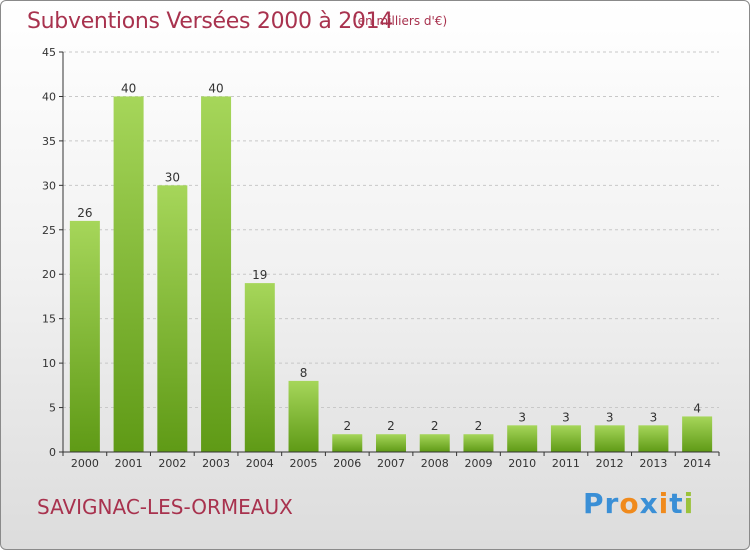 The image size is (750, 550). Describe the element at coordinates (165, 507) in the screenshot. I see `commune-name: SAVIGNAC-LES-ORMEAUX` at that location.